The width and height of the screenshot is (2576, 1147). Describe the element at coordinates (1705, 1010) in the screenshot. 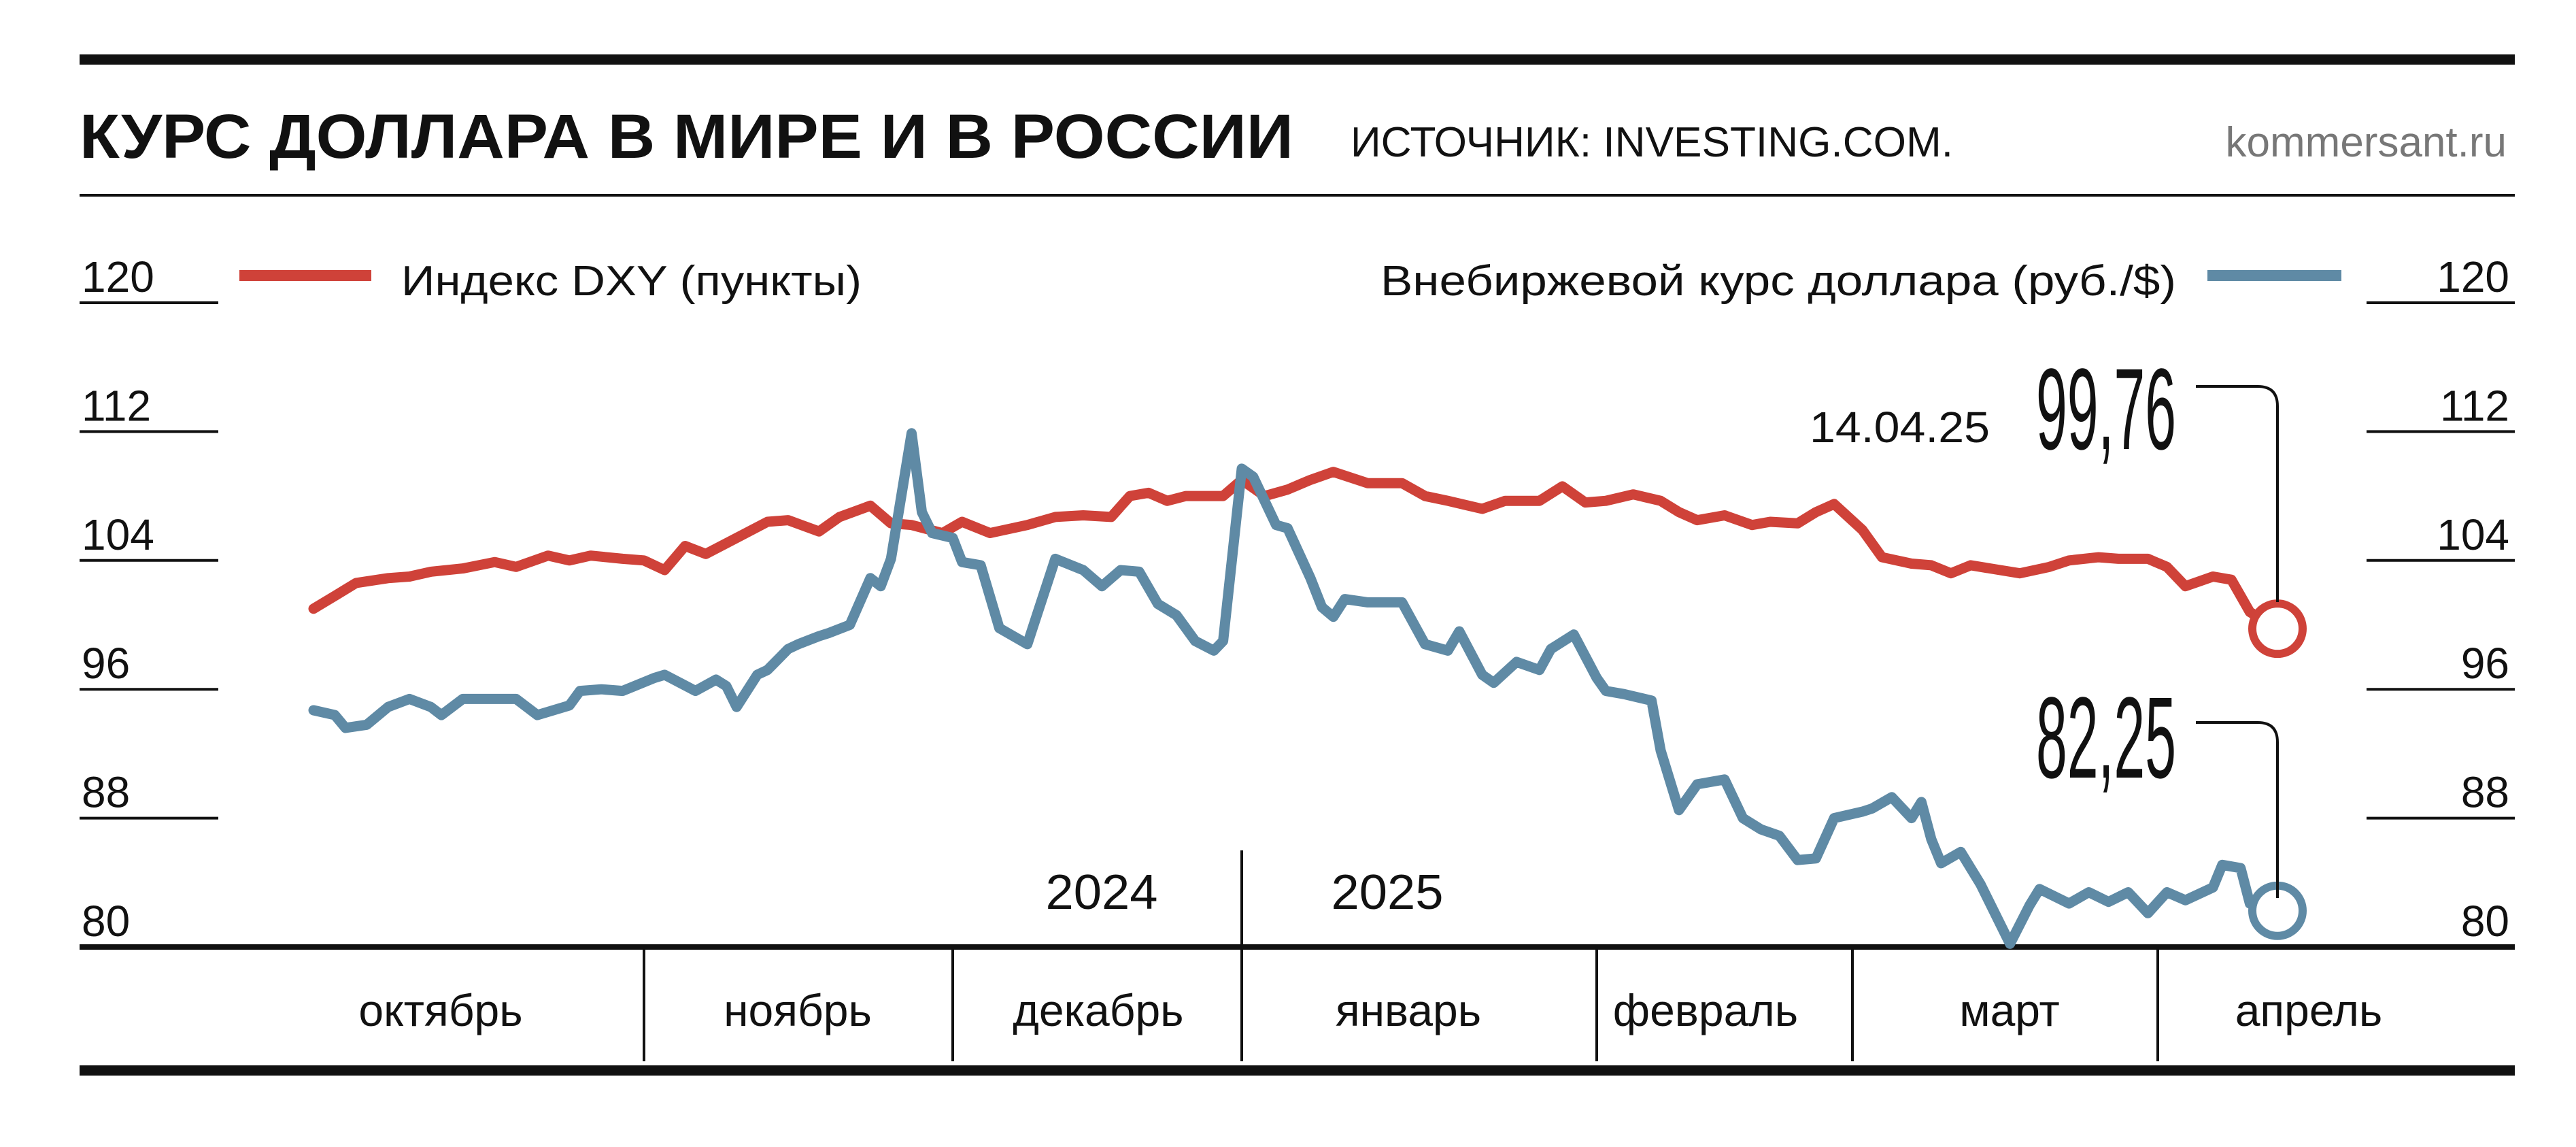

I see `month-label: февраль` at that location.